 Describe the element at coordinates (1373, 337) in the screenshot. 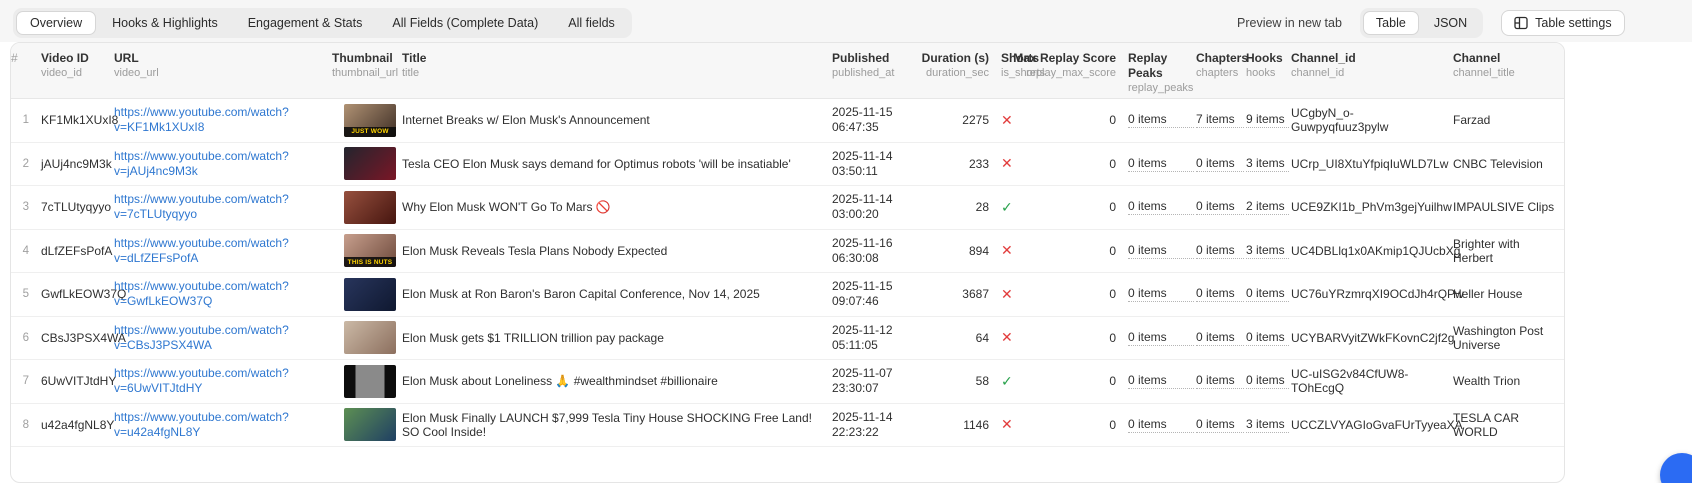

I see `channel-id-cell: UCYBARVyitZWkFKovnC2jf2g` at that location.